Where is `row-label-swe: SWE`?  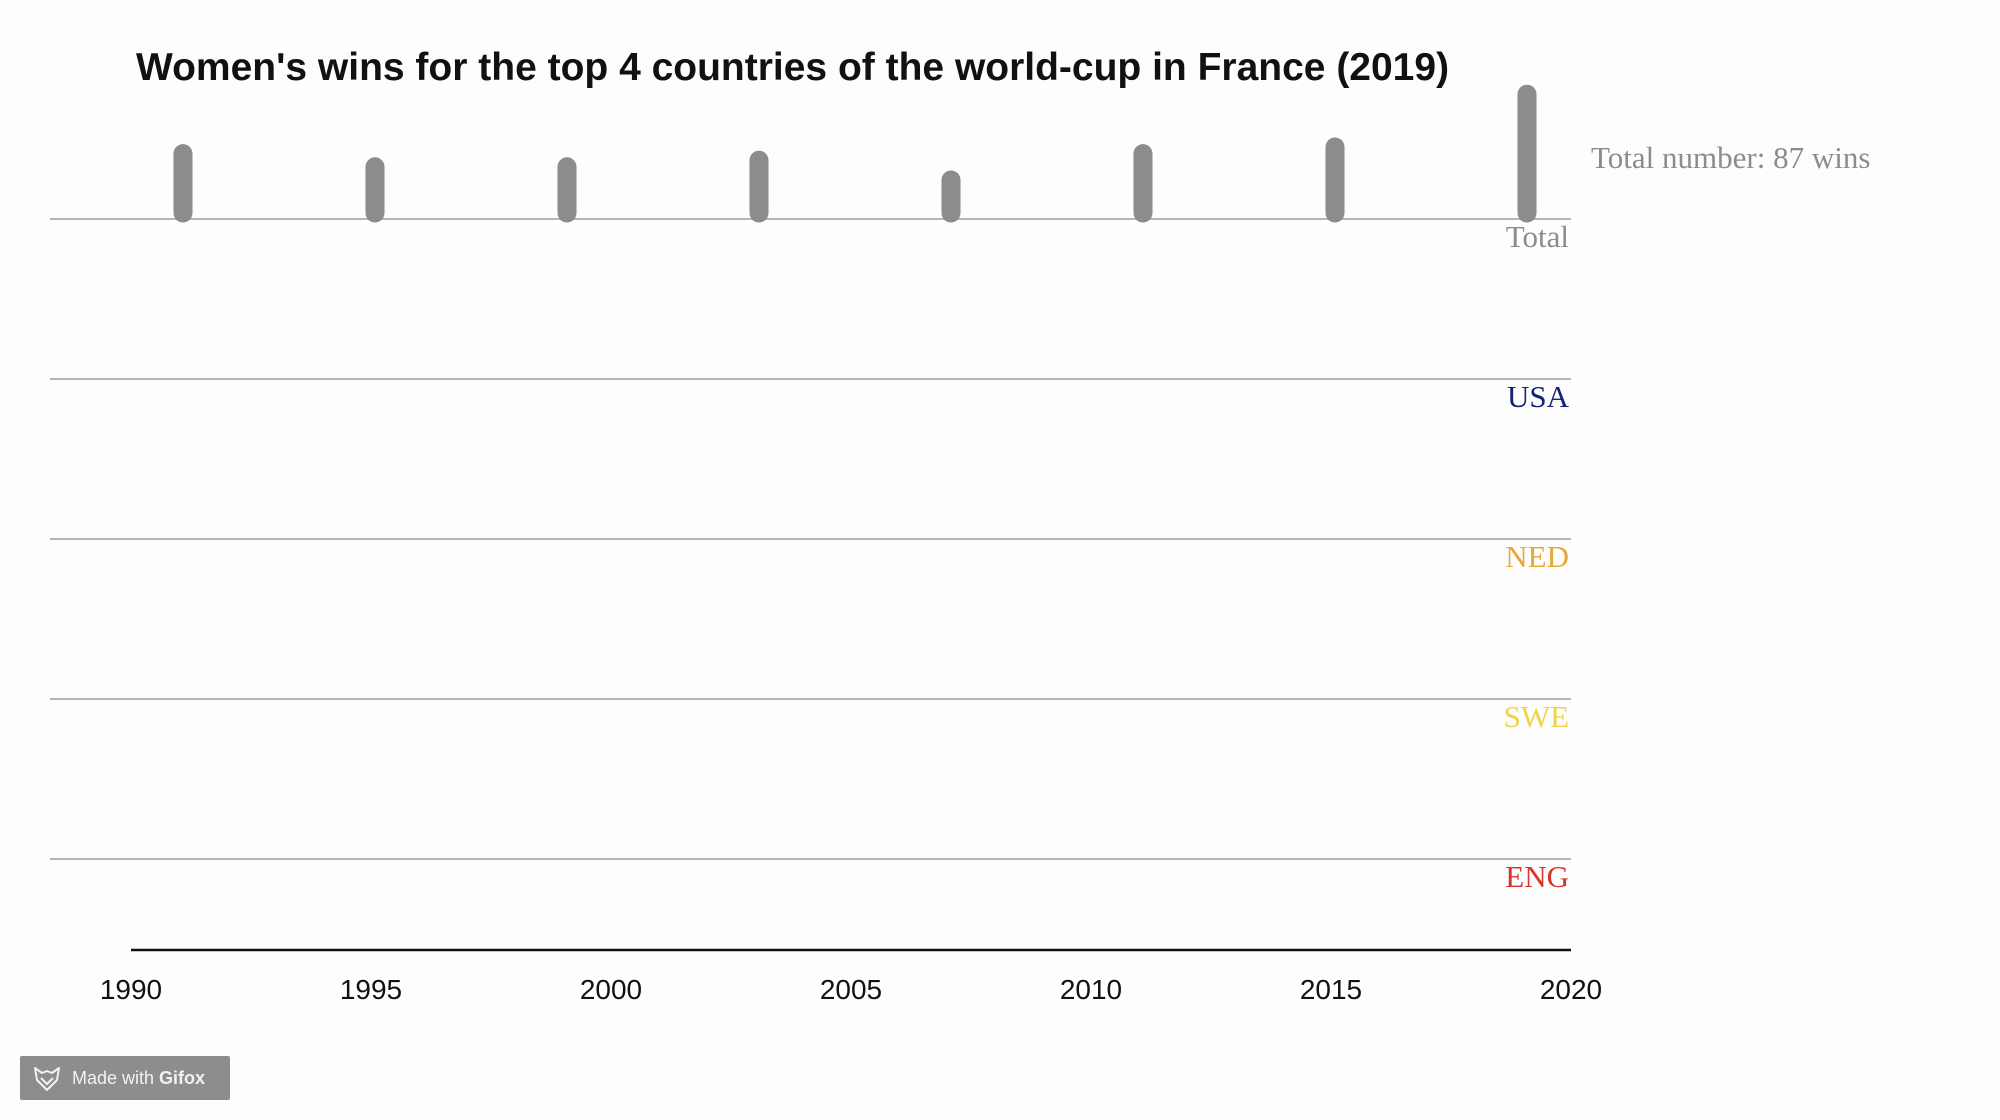
row-label-swe: SWE is located at coordinates (1536, 716).